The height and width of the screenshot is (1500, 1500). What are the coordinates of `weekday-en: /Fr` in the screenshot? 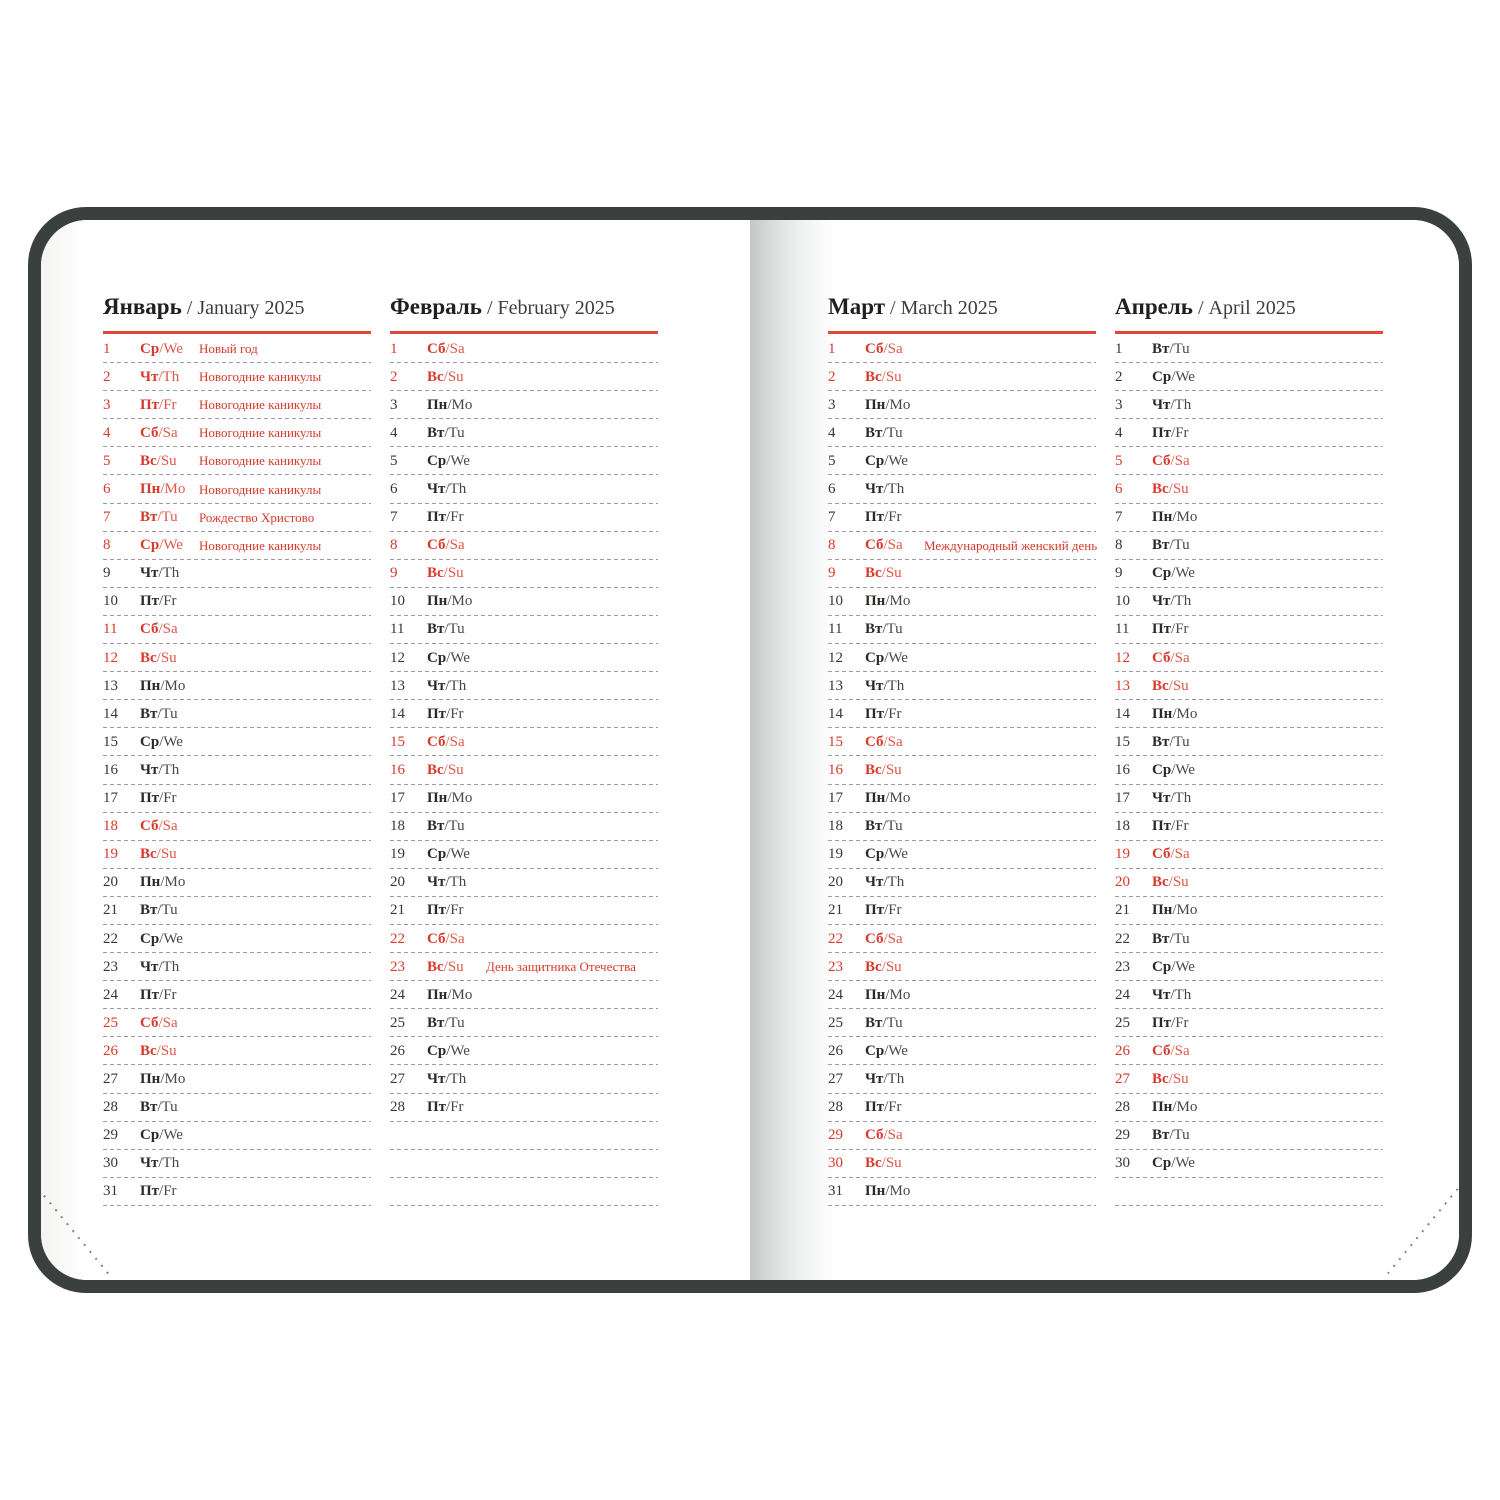 It's located at (893, 713).